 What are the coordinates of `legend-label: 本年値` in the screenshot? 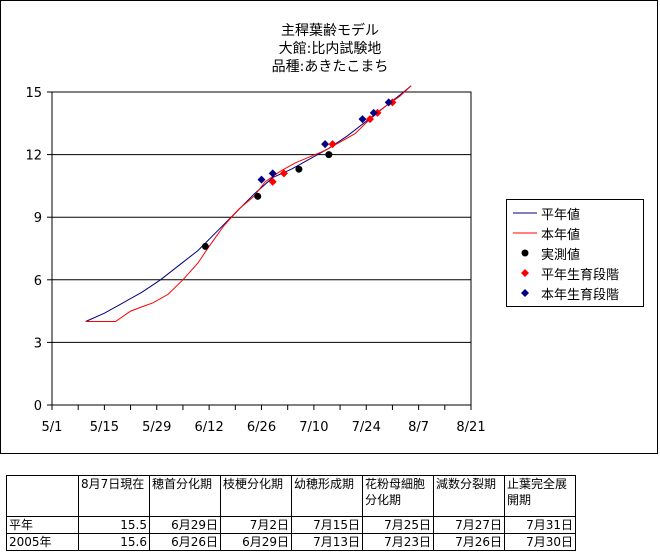 It's located at (561, 235).